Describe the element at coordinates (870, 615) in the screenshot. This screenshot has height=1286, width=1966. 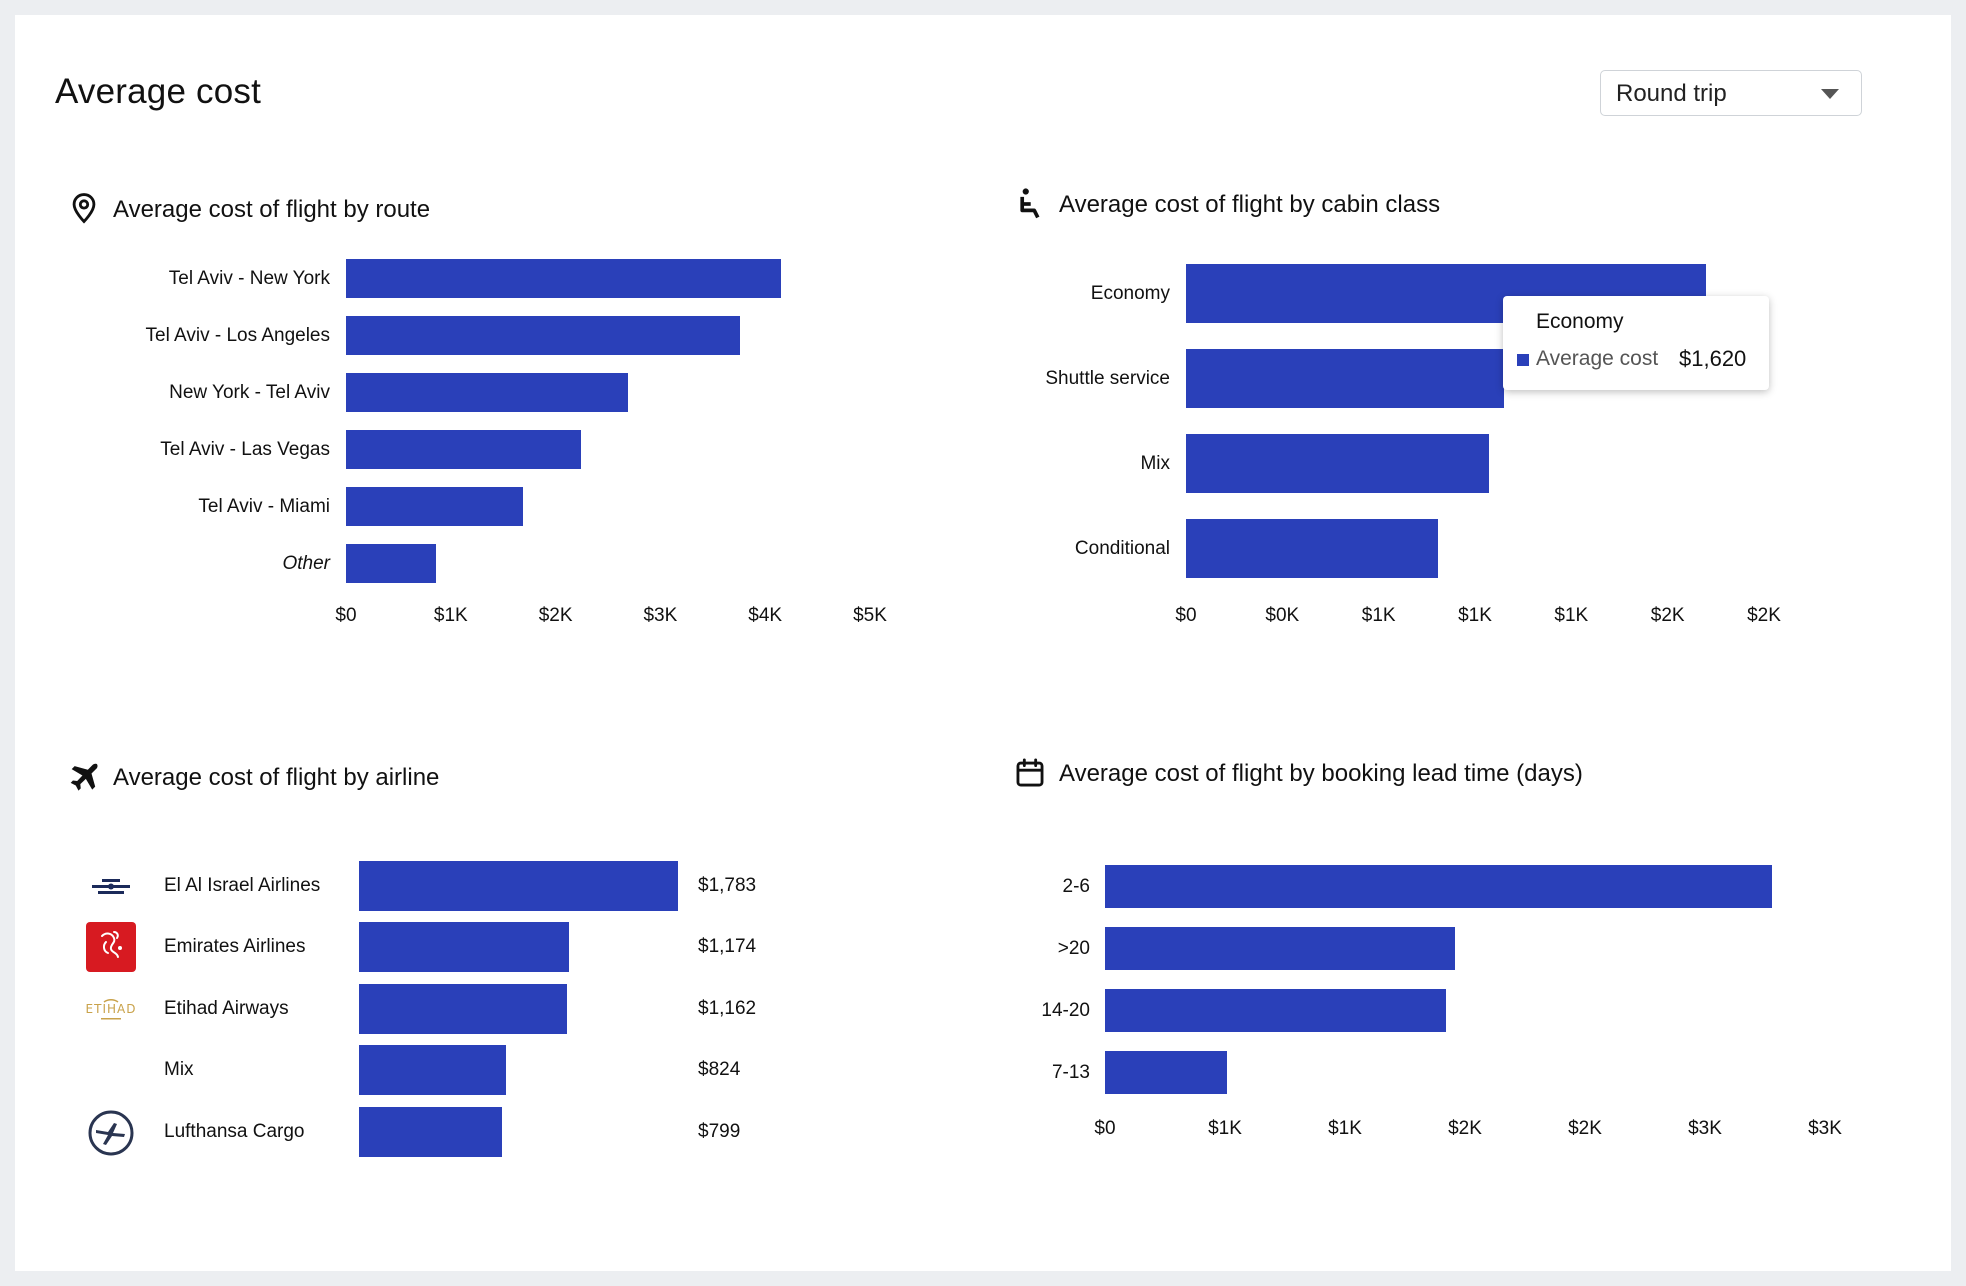
I see `x-tick-label: $5K` at that location.